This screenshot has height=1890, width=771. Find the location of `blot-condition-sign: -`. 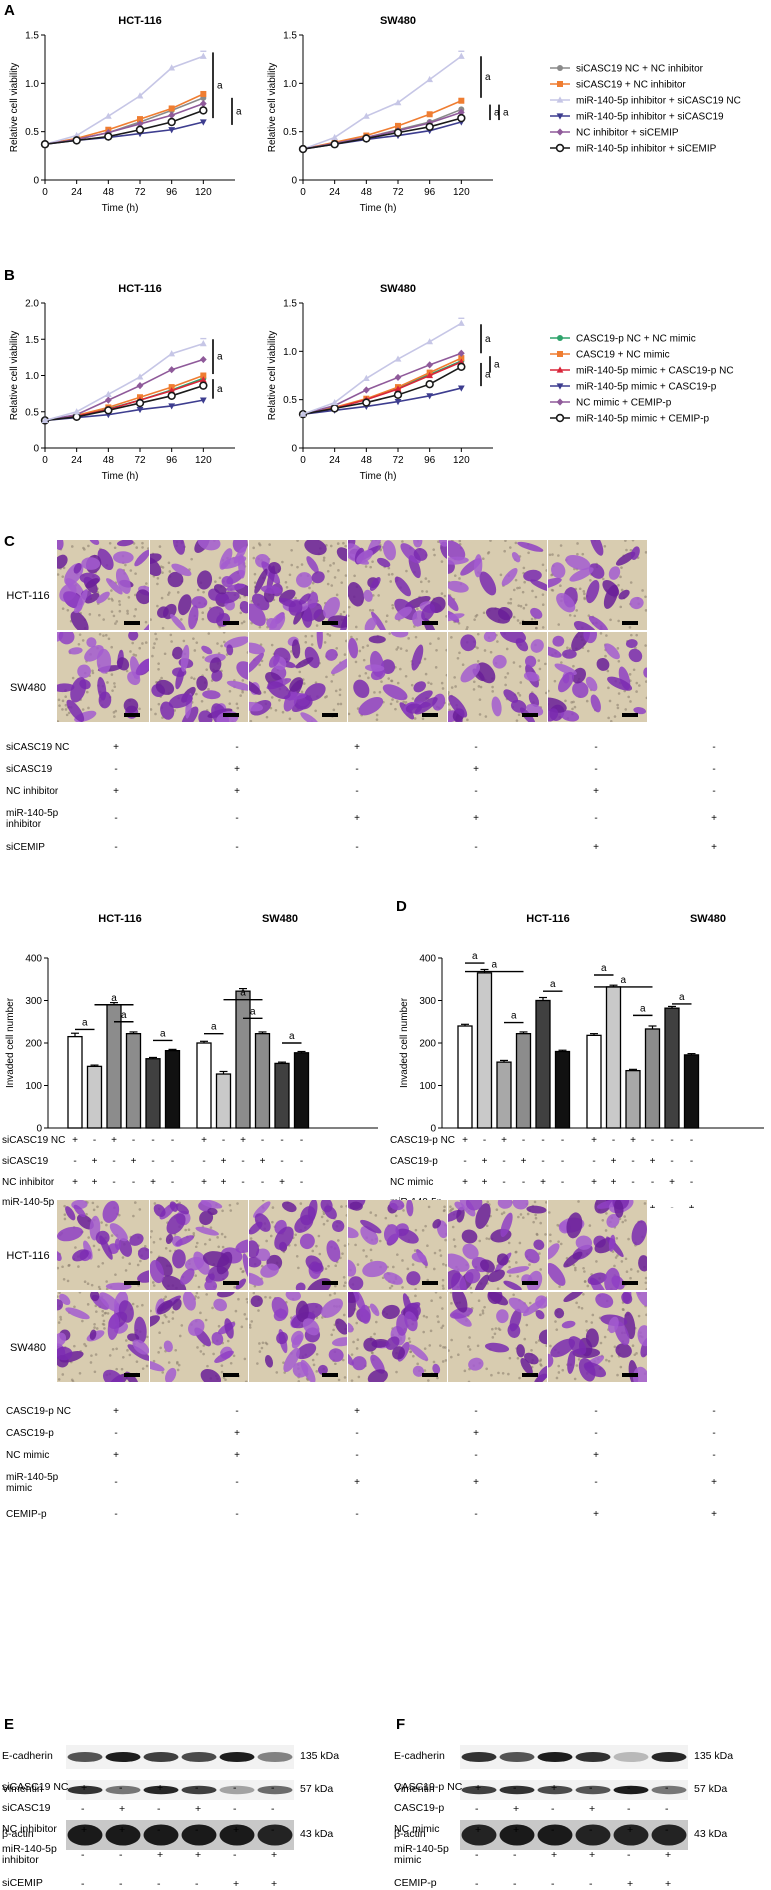

blot-condition-sign: - is located at coordinates (121, 1855).